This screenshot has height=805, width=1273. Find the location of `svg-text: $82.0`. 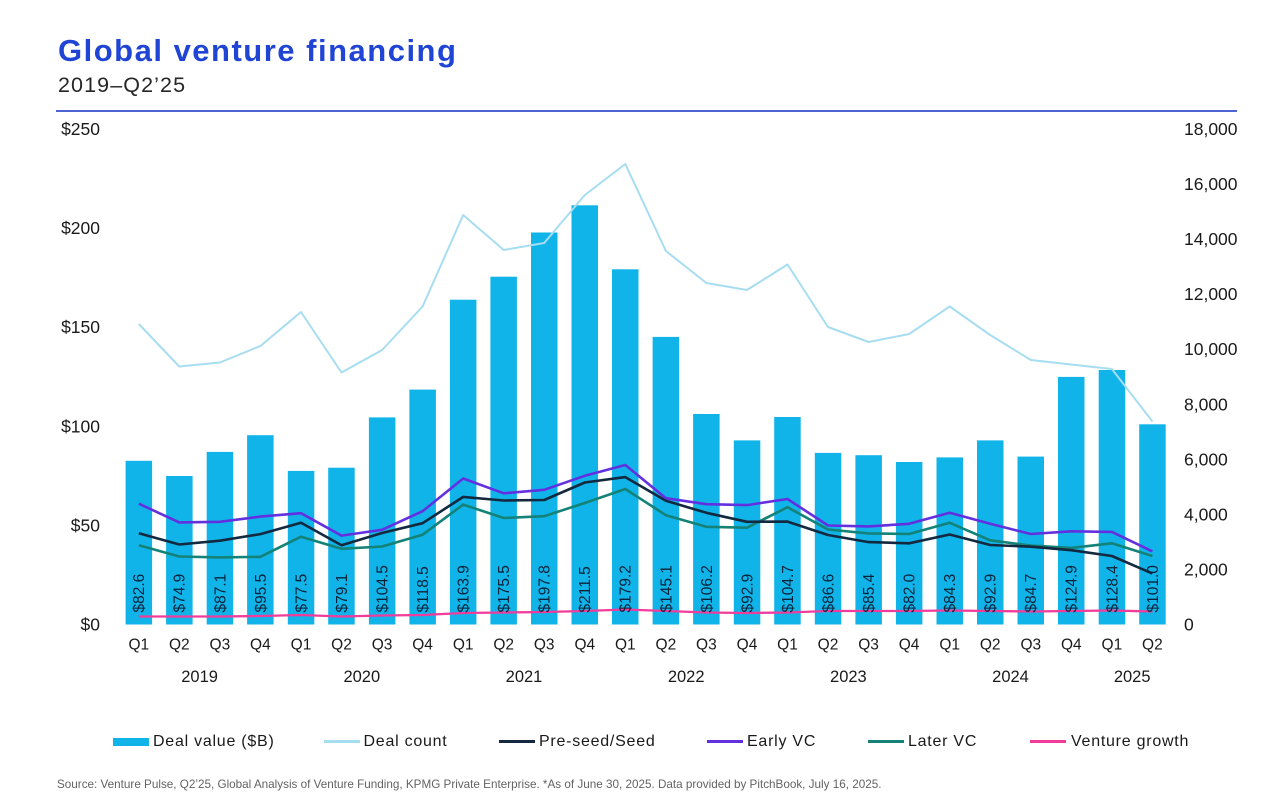

svg-text: $82.0 is located at coordinates (910, 592).